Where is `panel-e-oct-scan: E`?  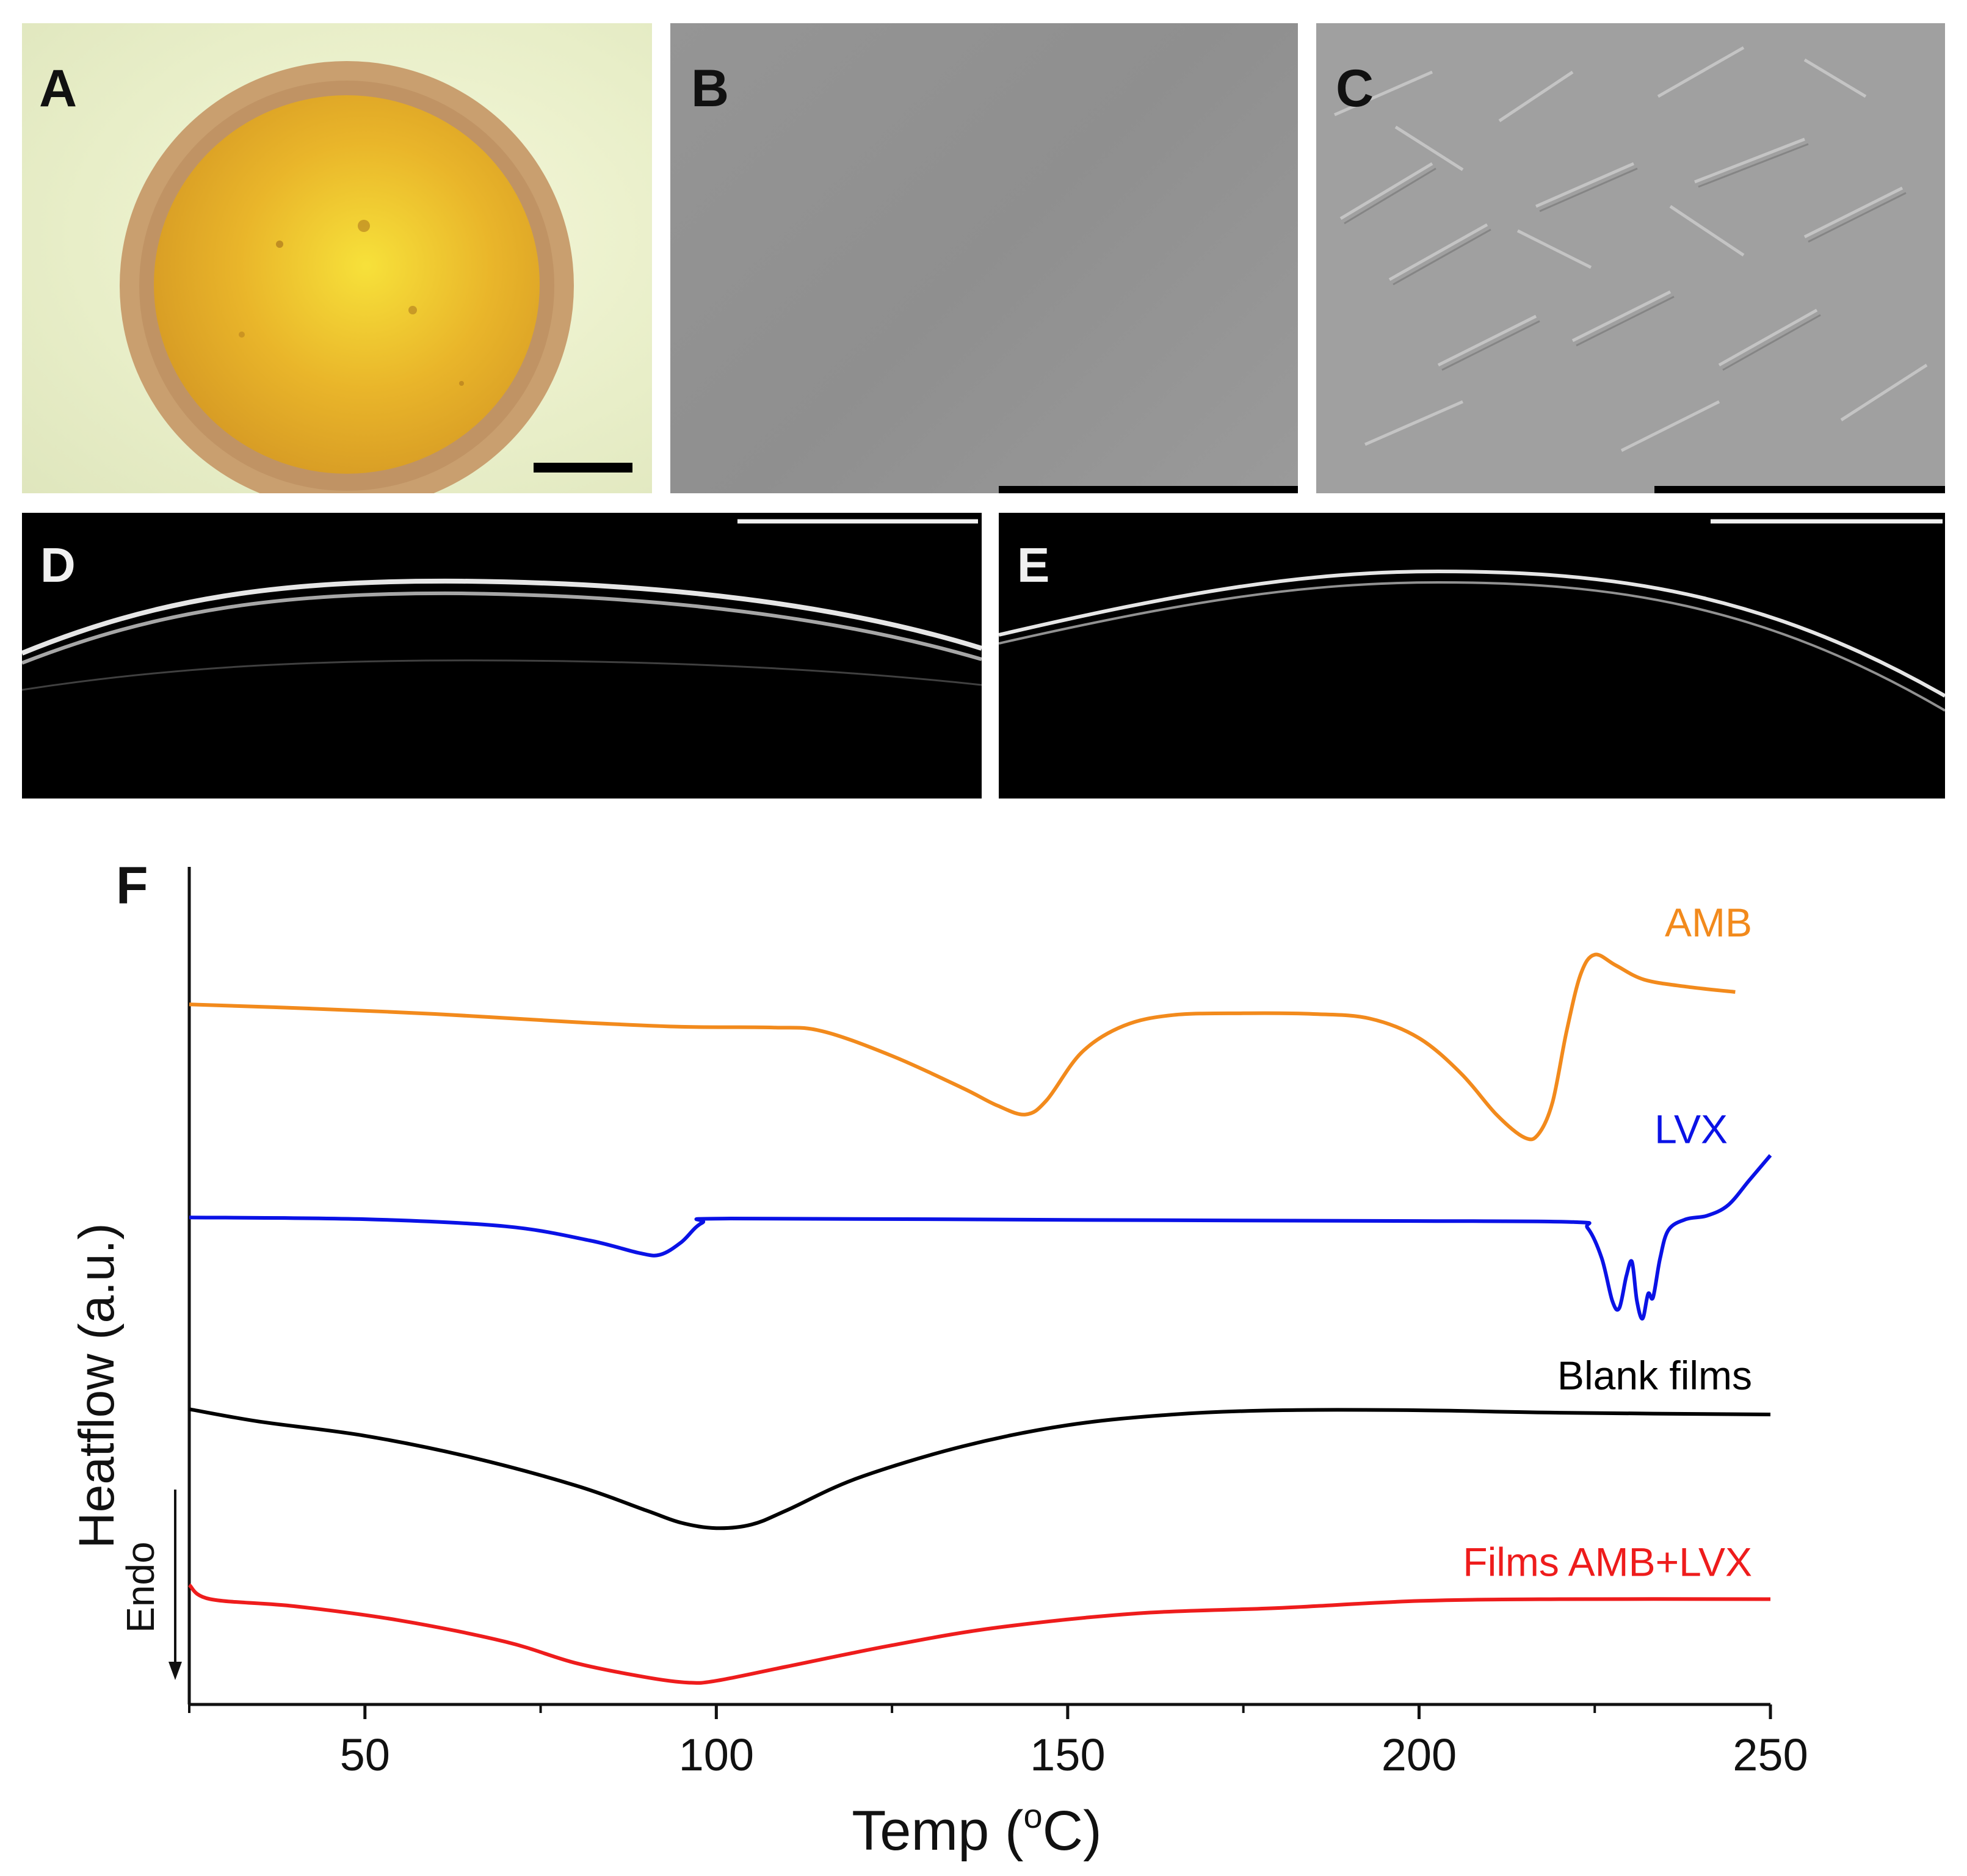 panel-e-oct-scan: E is located at coordinates (1472, 656).